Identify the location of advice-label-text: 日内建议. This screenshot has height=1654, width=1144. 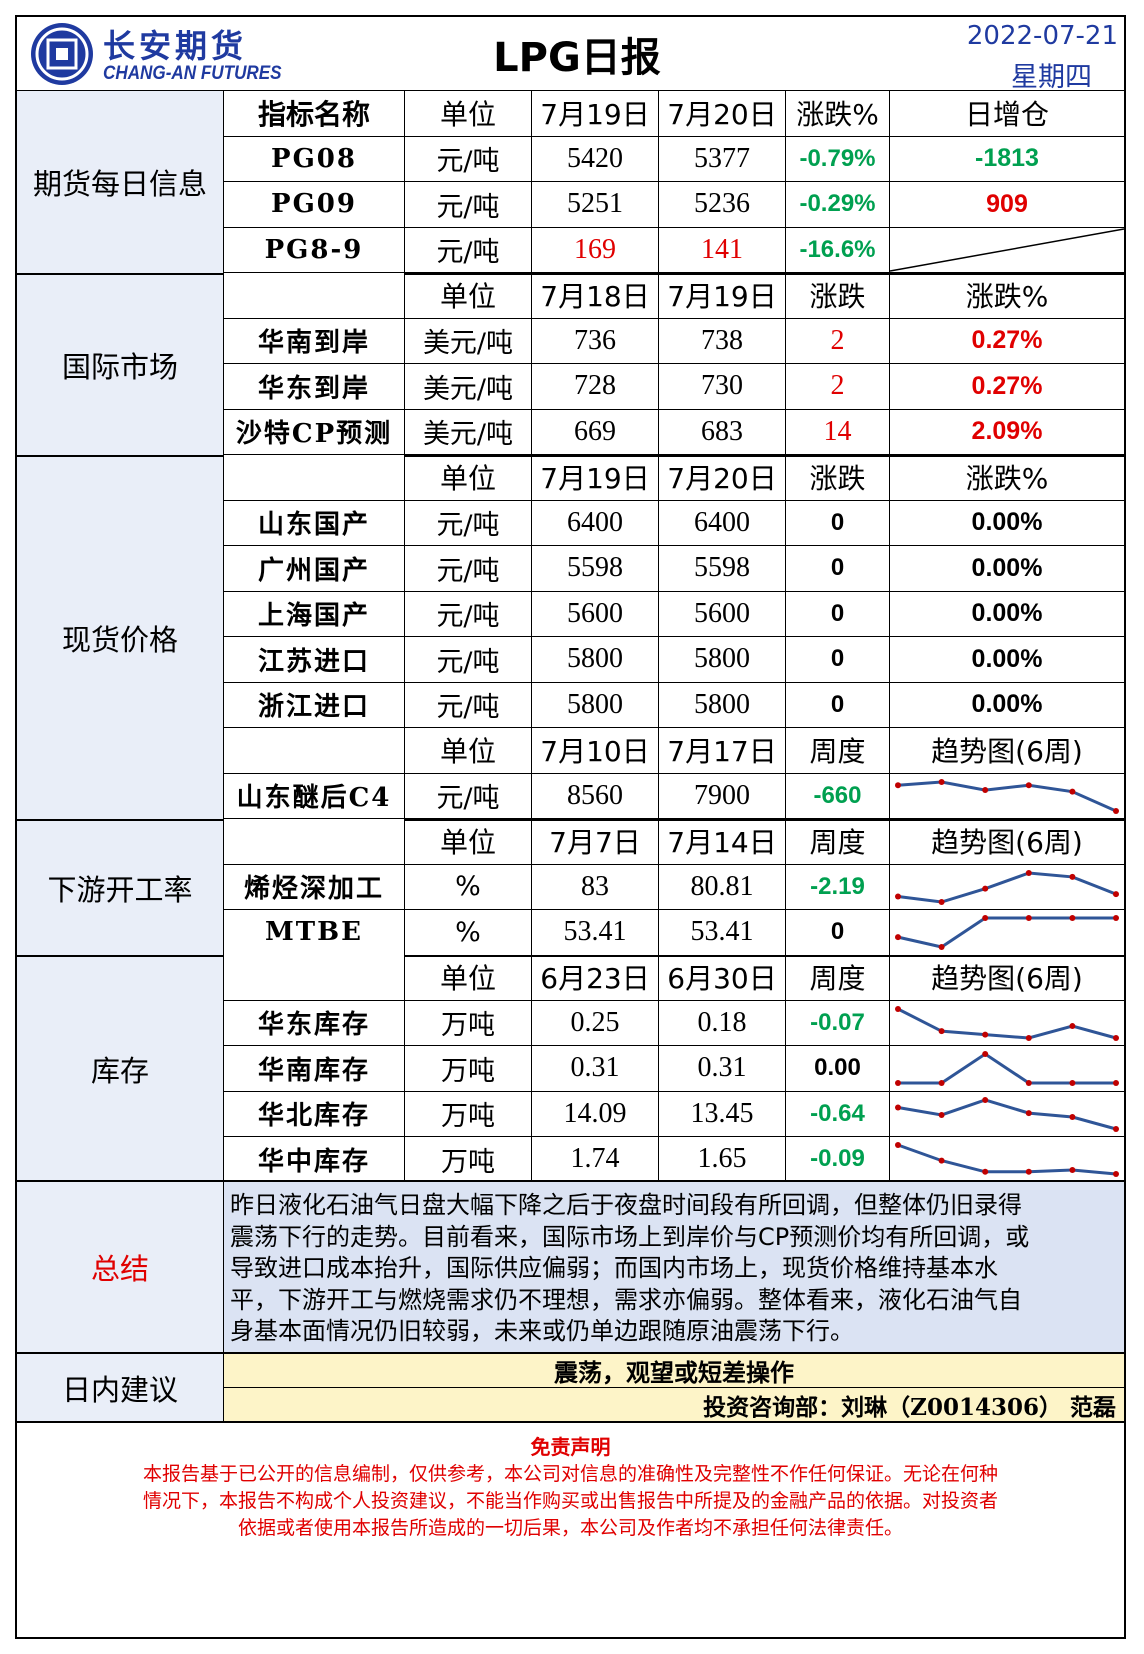
(119, 1389).